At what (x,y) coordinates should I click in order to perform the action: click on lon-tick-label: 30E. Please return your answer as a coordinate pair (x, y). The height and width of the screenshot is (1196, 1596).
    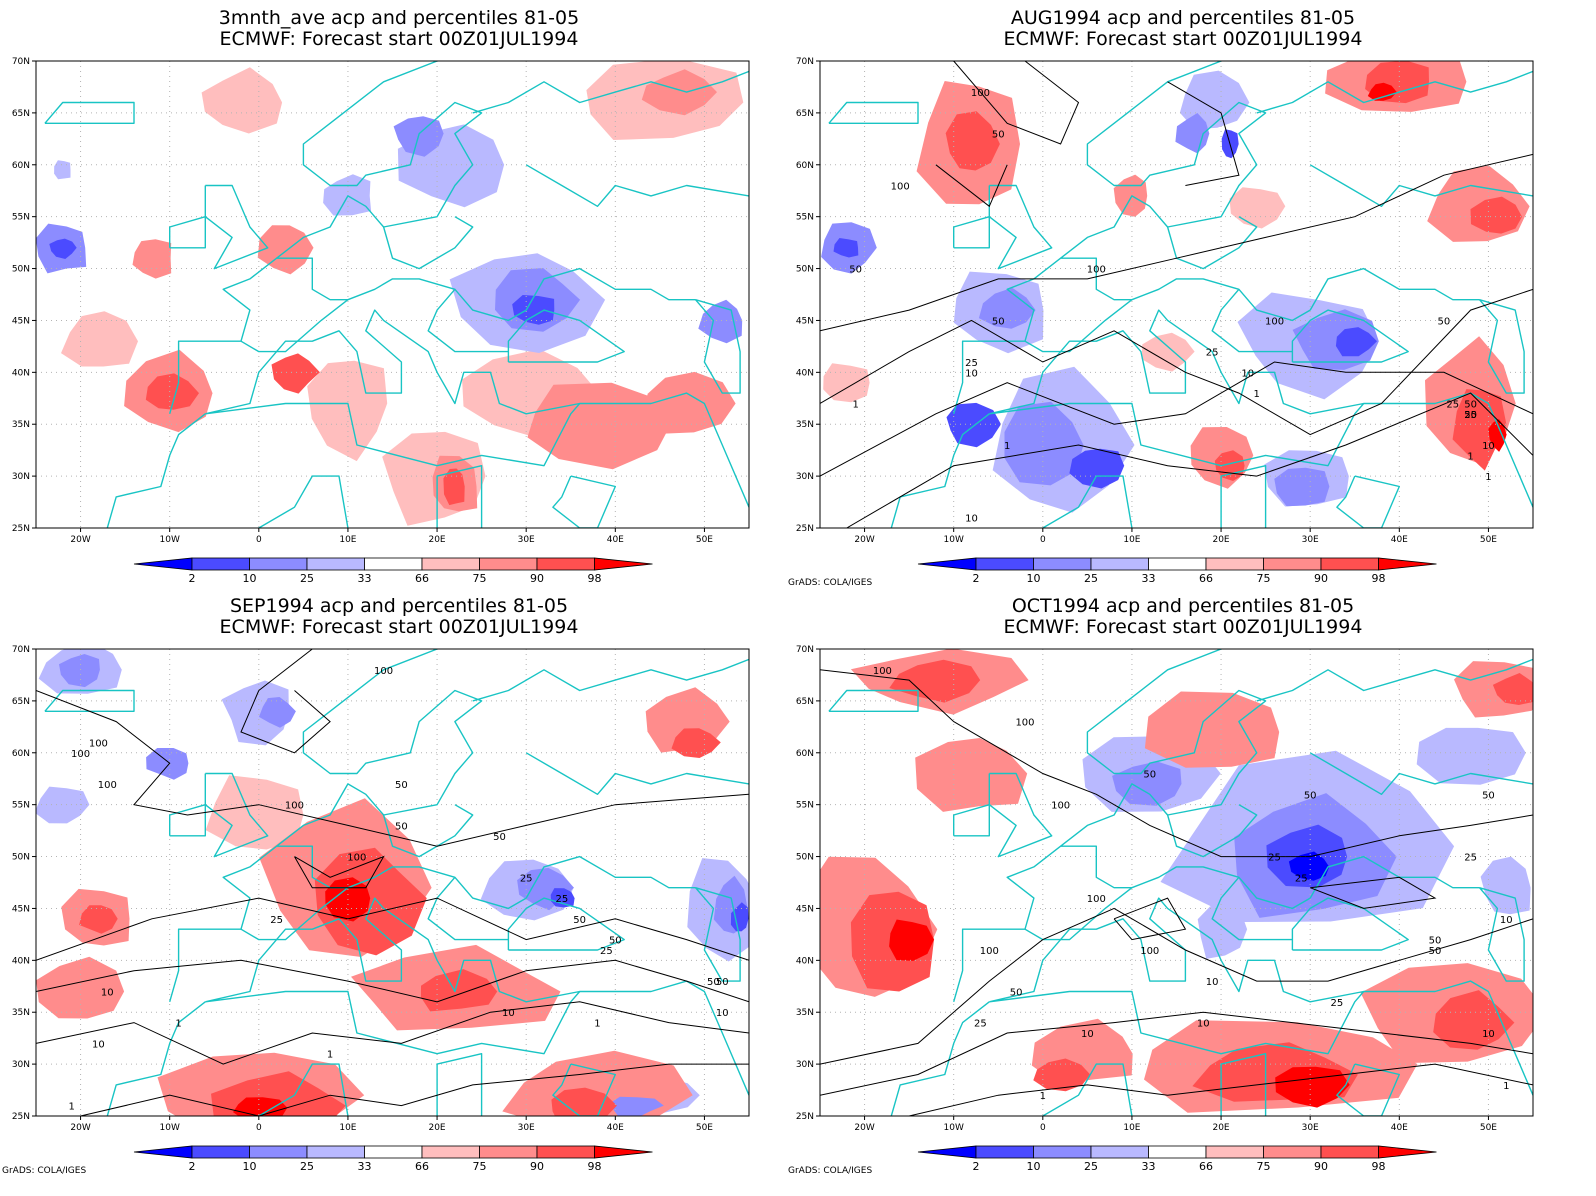
    Looking at the image, I should click on (526, 1128).